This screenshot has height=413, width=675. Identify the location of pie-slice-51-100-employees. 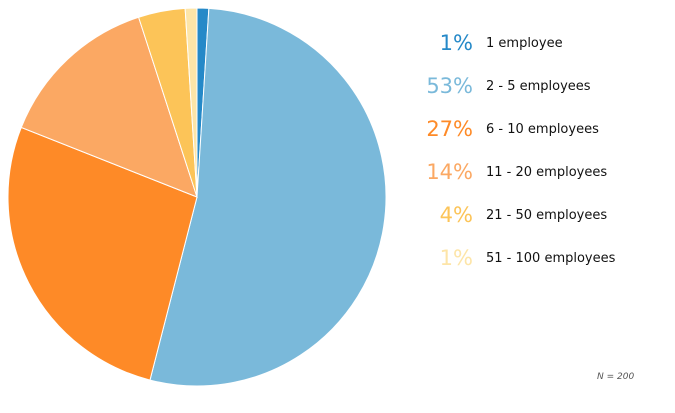
(191, 102).